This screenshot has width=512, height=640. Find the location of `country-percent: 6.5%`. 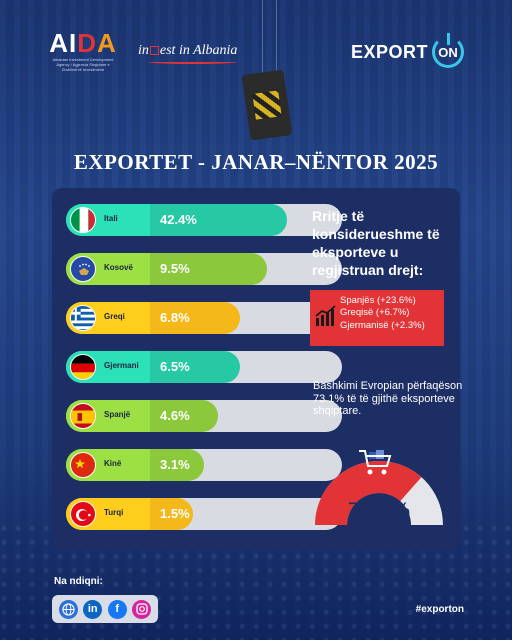

country-percent: 6.5% is located at coordinates (175, 366).